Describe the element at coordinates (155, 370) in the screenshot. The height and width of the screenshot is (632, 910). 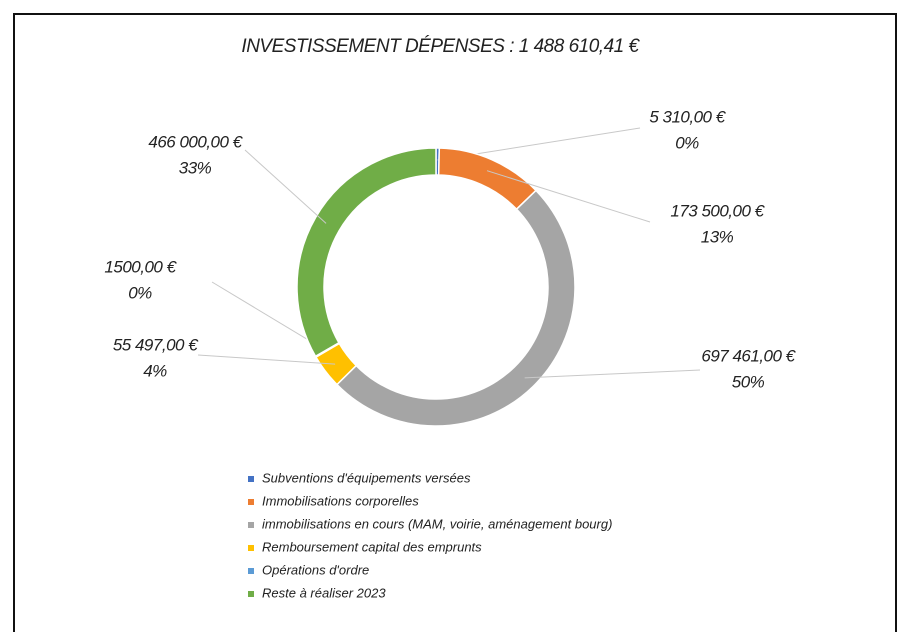
I see `percent-label: 4%` at that location.